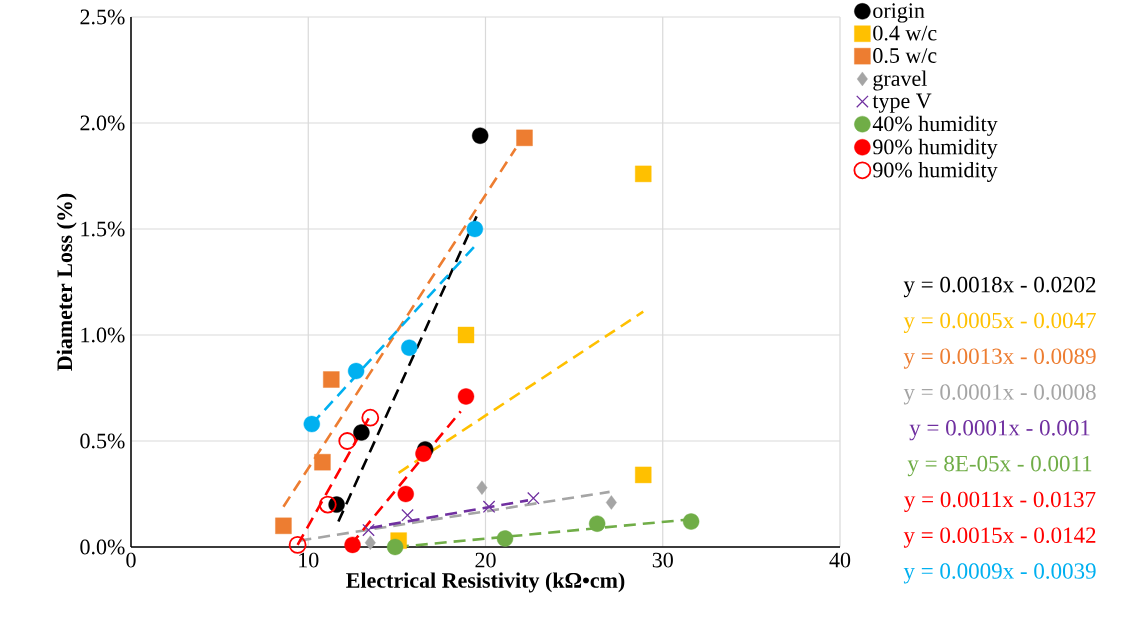 This screenshot has height=638, width=1144. I want to click on legend-label: 0.5 w/c, so click(905, 56).